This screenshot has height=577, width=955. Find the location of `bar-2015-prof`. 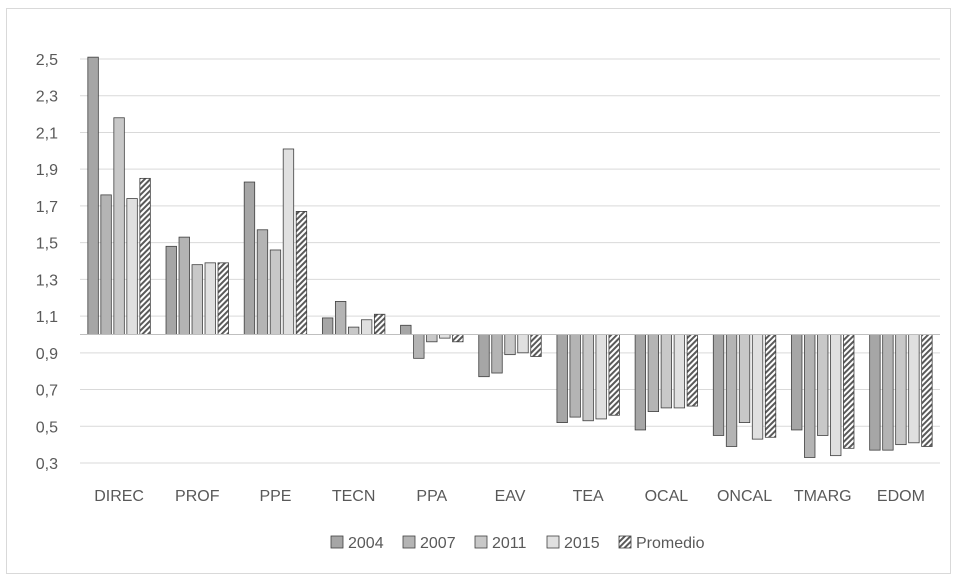

bar-2015-prof is located at coordinates (210, 298).